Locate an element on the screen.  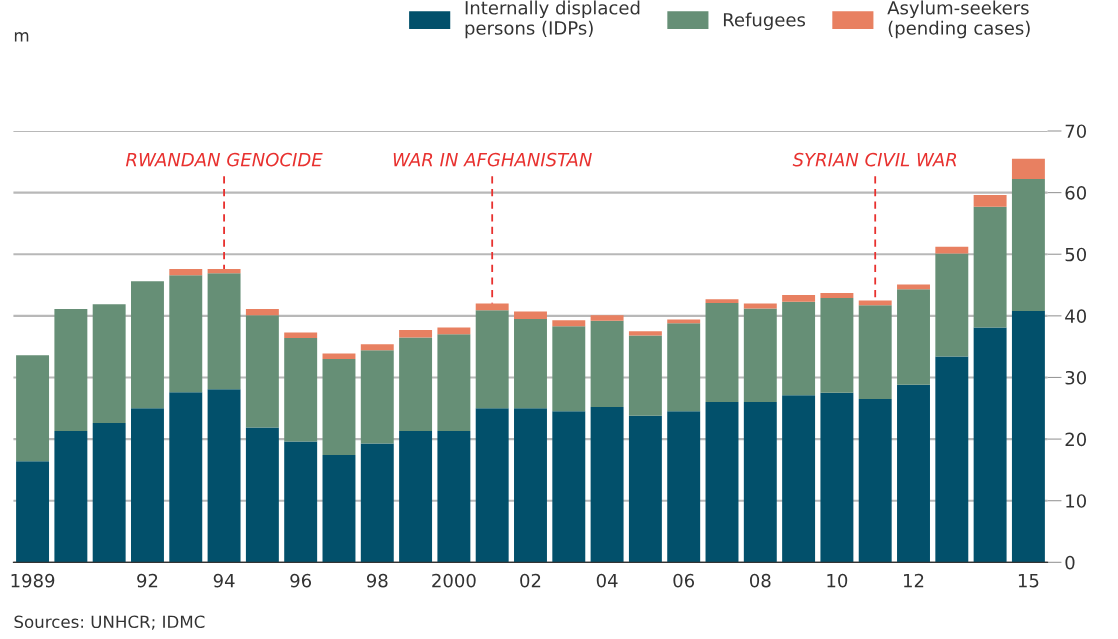
annotation: SYRIAN CIVIL WAR is located at coordinates (874, 159).